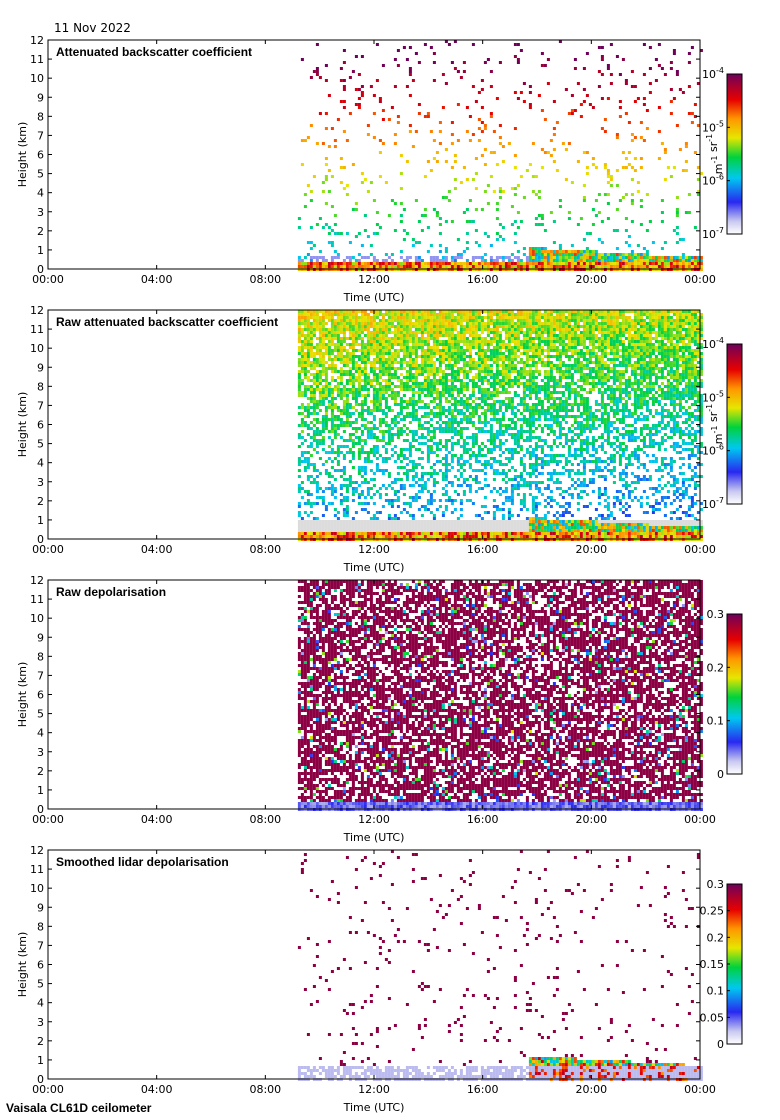 The width and height of the screenshot is (780, 1120). I want to click on panel-title: Raw depolarisation, so click(111, 592).